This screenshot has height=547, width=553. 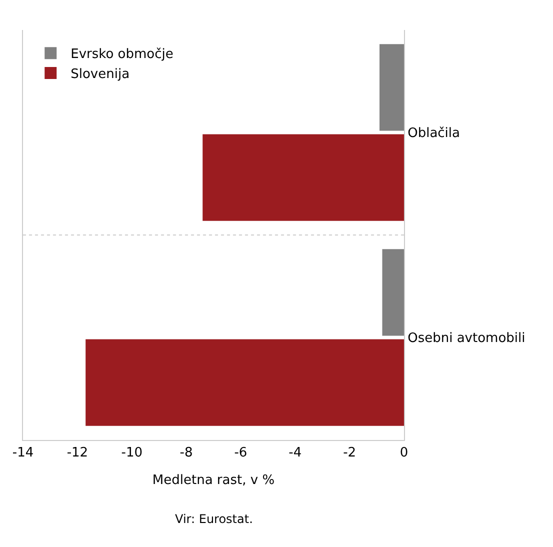 I want to click on x-tick-label: -8, so click(x=186, y=453).